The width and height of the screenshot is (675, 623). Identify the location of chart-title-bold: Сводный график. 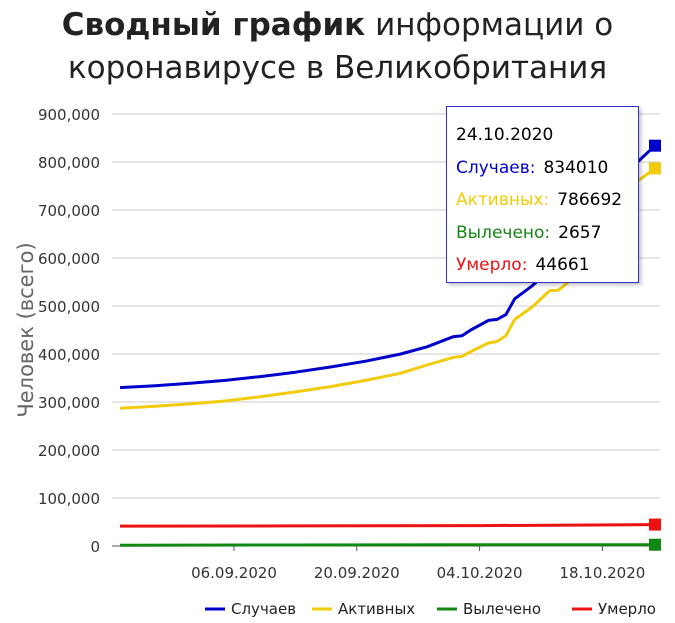
(213, 25).